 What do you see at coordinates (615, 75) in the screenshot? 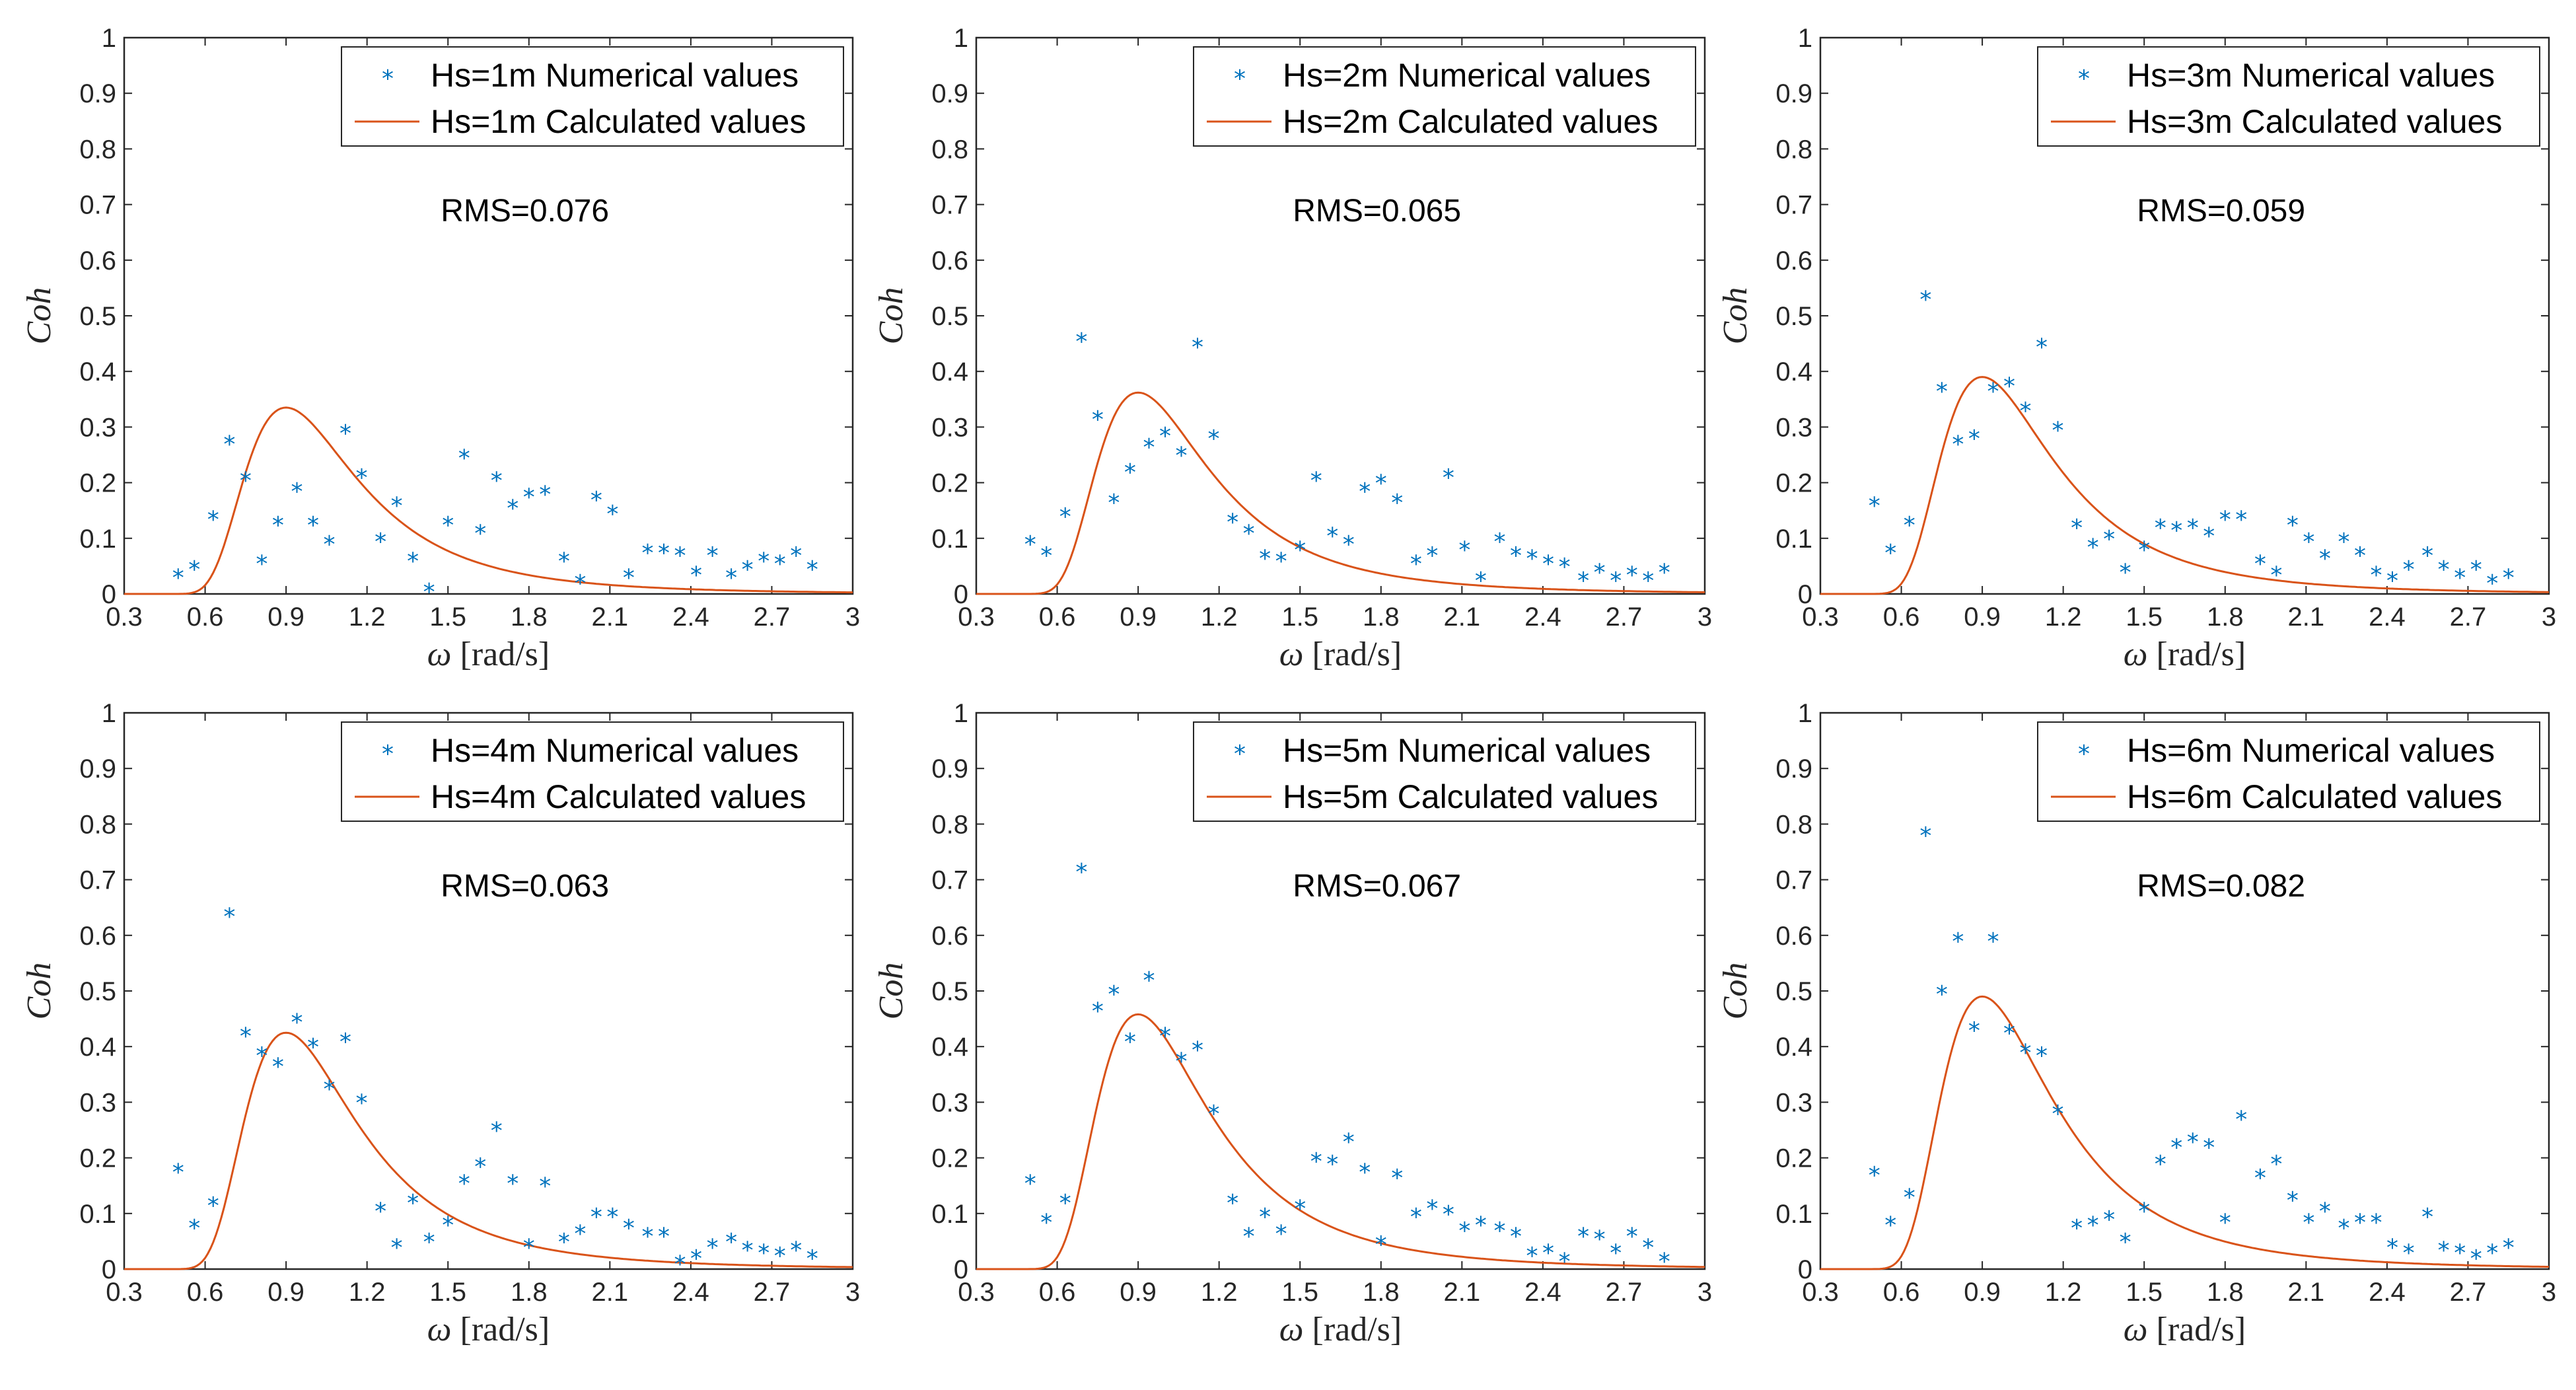
I see `legend-label-numerical: Hs=1m Numerical values` at bounding box center [615, 75].